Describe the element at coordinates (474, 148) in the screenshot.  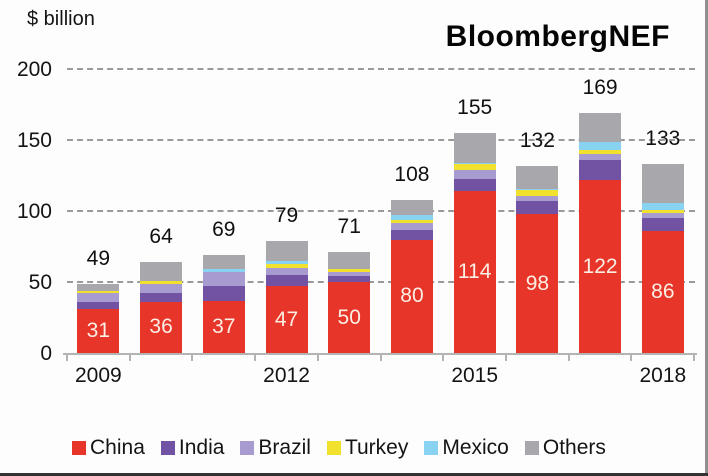
I see `bar-segment-others-2015` at that location.